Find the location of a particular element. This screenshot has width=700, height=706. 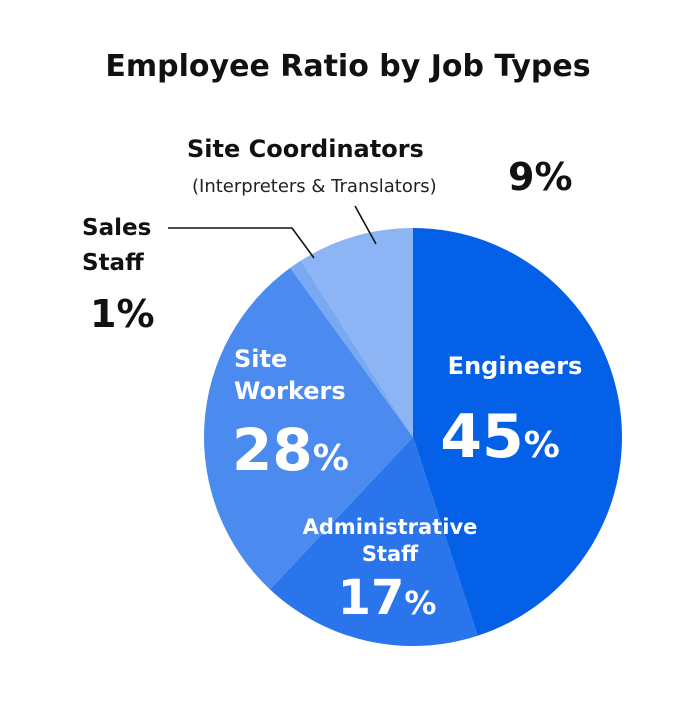

sales-label-line2: Staff is located at coordinates (113, 263).